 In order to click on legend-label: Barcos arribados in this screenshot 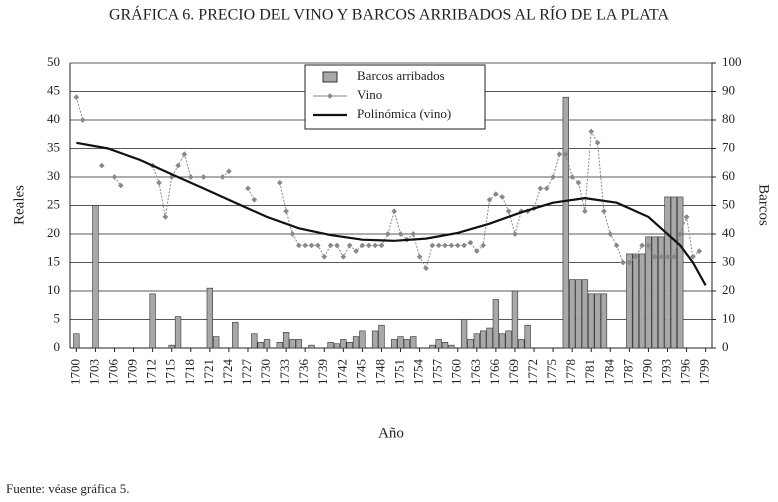, I will do `click(401, 75)`.